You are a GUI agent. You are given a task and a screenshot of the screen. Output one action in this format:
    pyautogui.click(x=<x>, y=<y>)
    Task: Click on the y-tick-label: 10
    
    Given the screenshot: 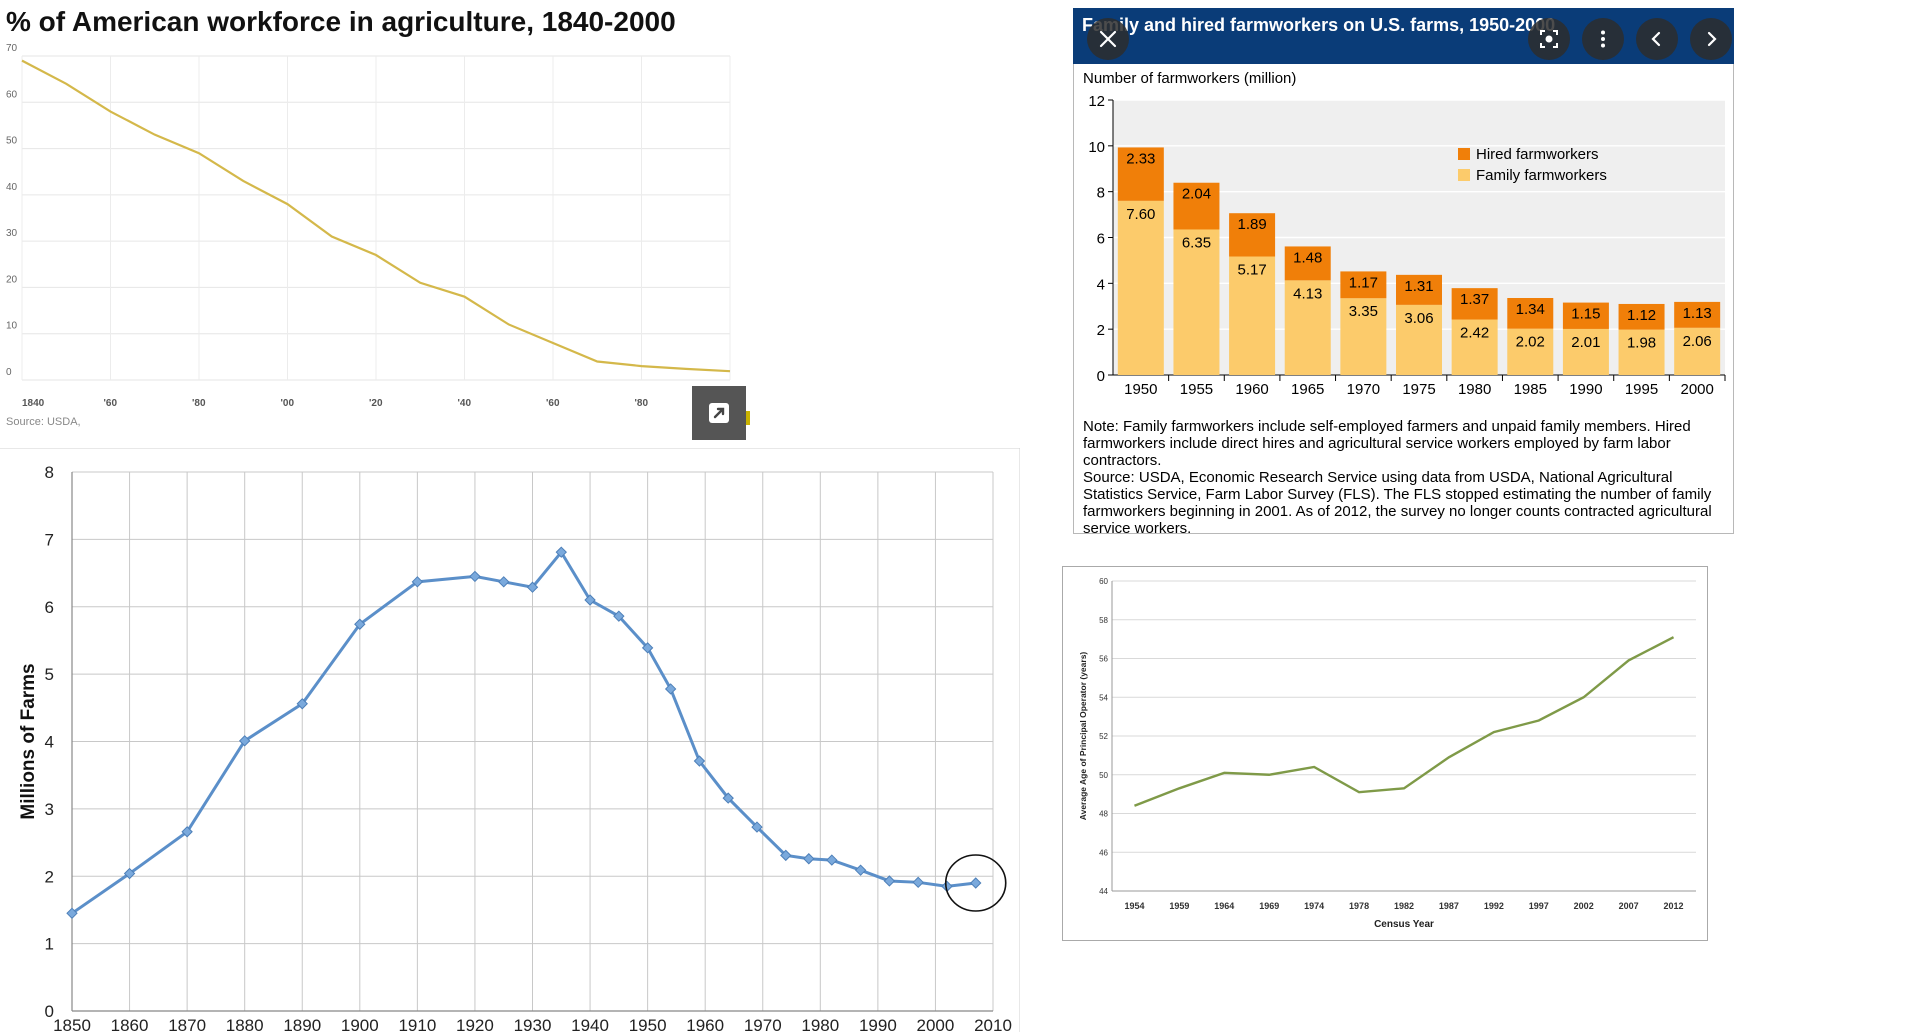 What is the action you would take?
    pyautogui.click(x=12, y=326)
    